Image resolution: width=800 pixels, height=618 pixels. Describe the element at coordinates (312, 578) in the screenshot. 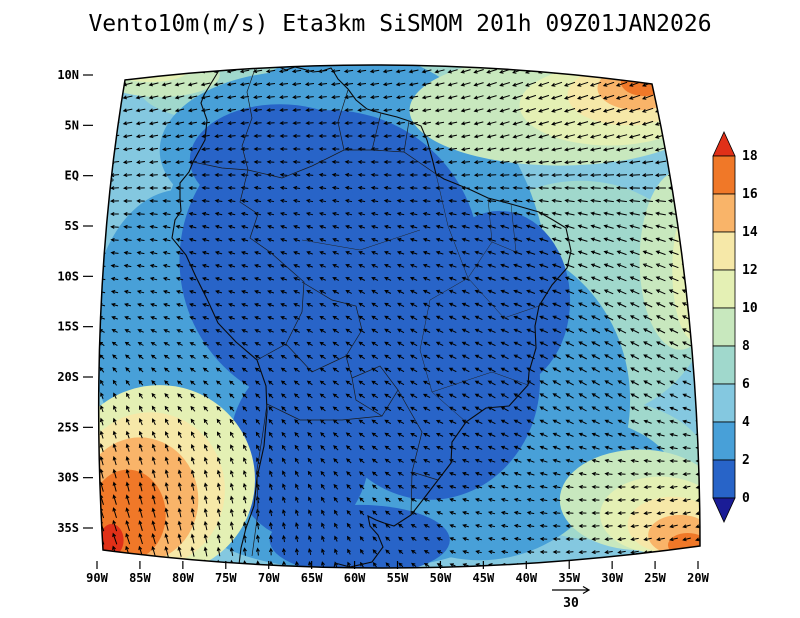

I see `lon-tick-label: 65W` at that location.